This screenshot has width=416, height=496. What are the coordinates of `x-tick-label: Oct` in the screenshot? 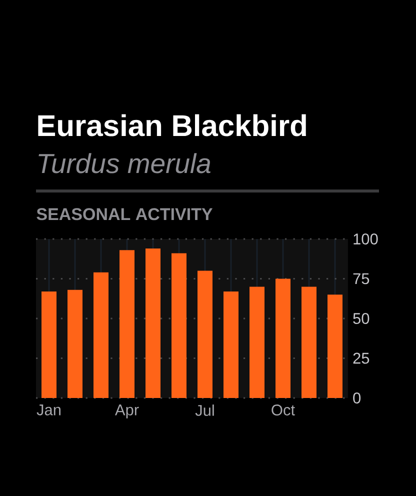 It's located at (283, 410).